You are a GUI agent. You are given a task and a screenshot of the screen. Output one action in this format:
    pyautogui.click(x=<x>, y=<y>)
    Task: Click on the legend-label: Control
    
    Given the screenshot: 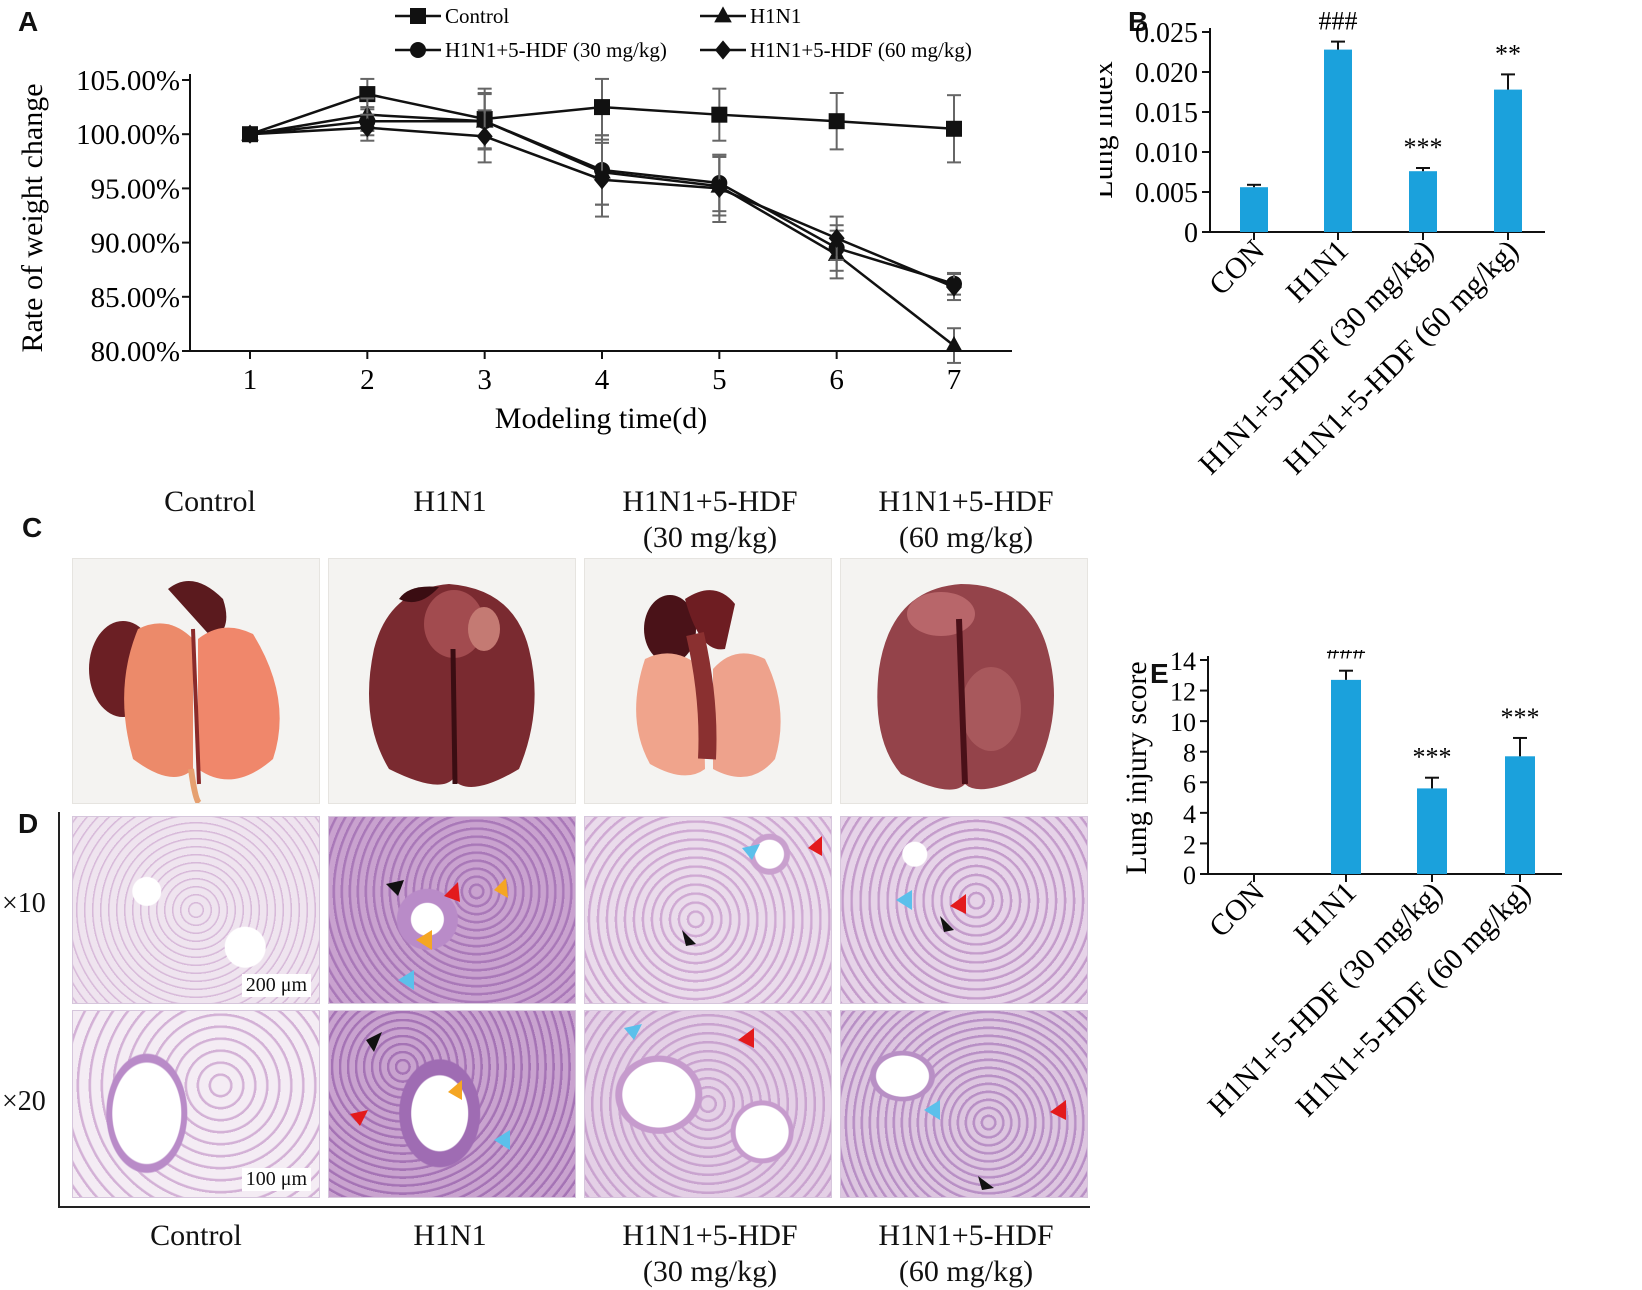 What is the action you would take?
    pyautogui.click(x=477, y=16)
    